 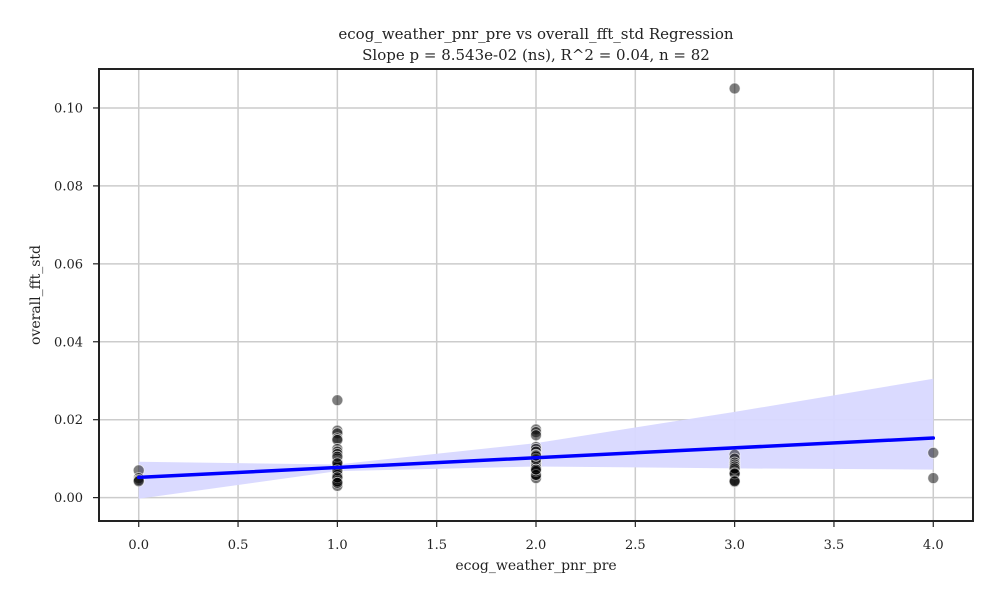 I want to click on regression-line, so click(x=536, y=458).